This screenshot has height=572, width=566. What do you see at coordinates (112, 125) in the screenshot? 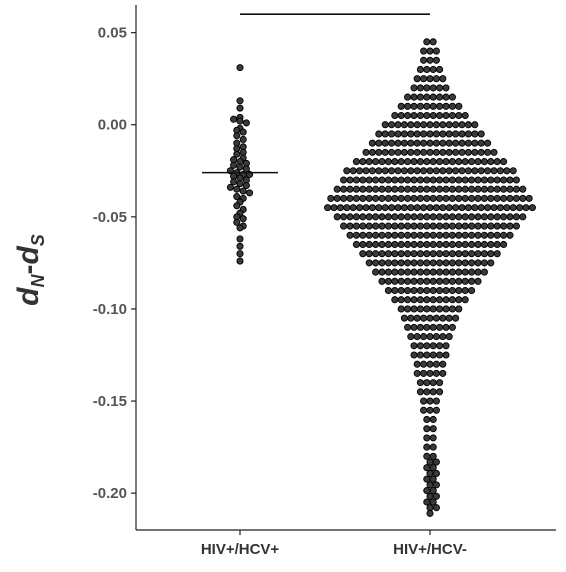
I see `y-tick-label: 0.00` at bounding box center [112, 125].